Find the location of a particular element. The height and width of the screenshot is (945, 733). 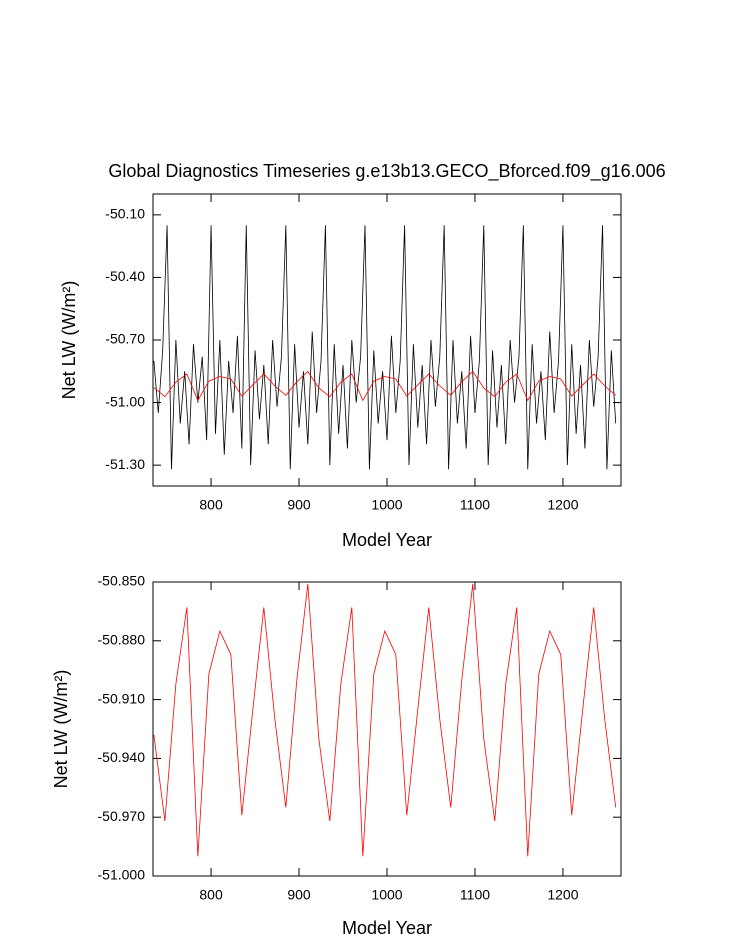

y-tick-label: -50.910 is located at coordinates (122, 698).